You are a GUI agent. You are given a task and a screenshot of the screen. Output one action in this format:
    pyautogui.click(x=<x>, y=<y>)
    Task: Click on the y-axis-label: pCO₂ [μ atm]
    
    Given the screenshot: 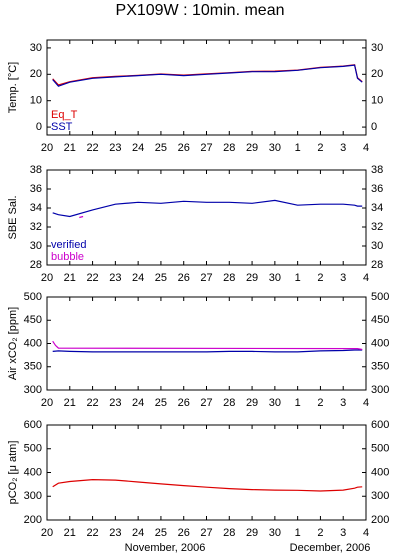 What is the action you would take?
    pyautogui.click(x=13, y=473)
    